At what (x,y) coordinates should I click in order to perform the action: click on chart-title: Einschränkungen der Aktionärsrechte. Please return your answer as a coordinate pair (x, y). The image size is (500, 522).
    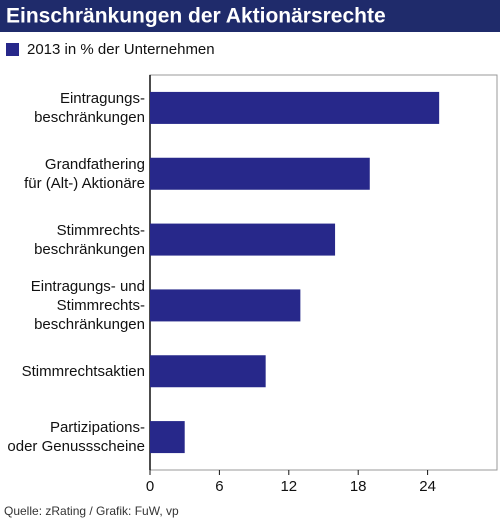
    Looking at the image, I should click on (196, 16).